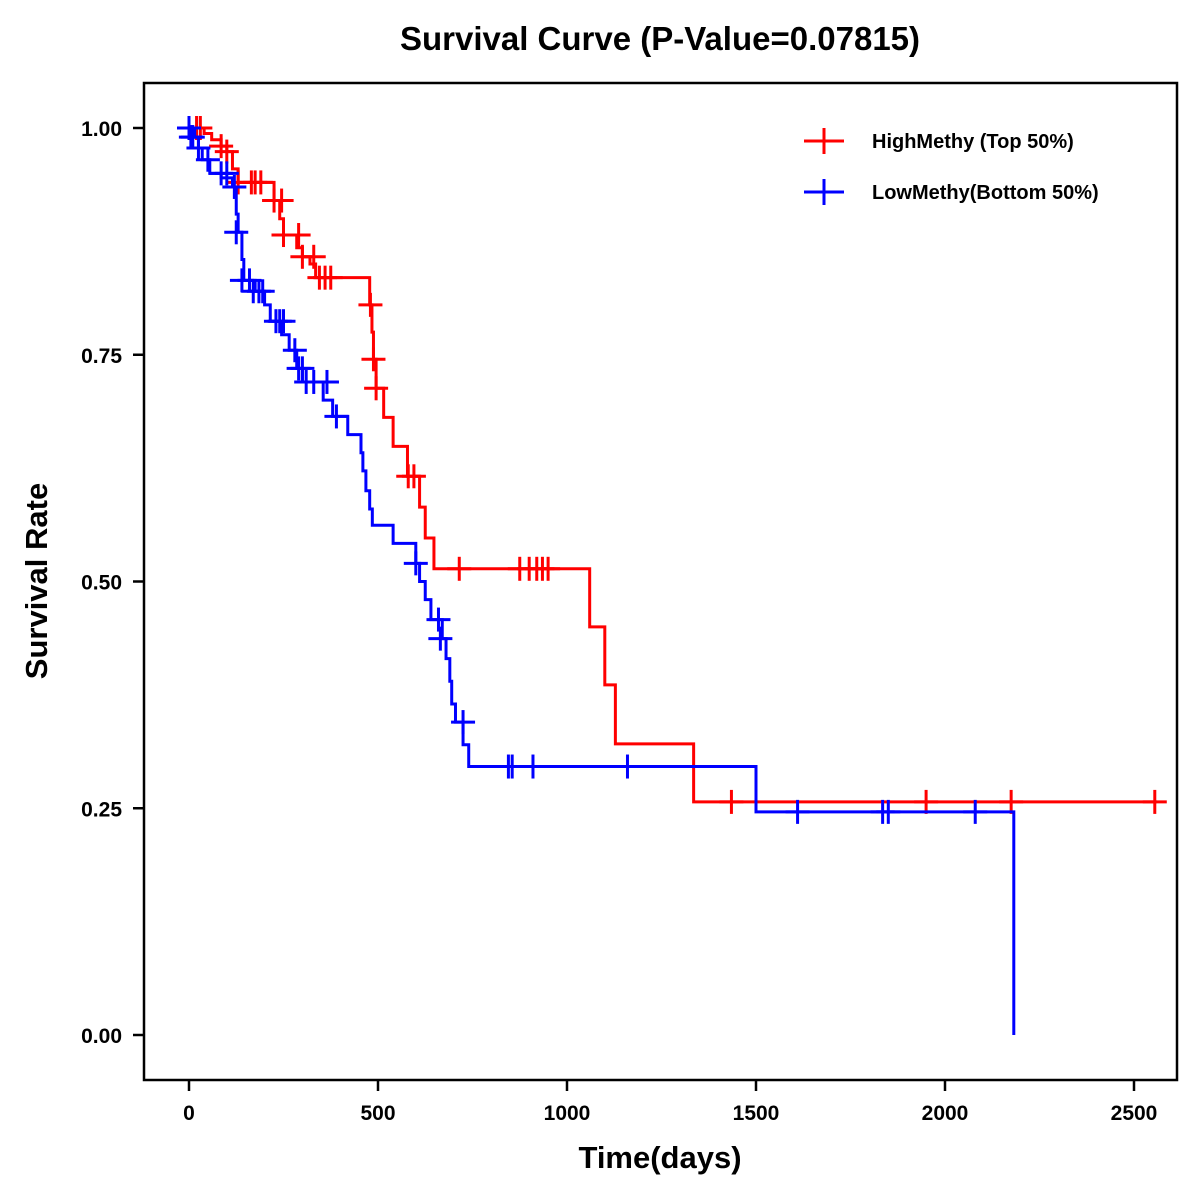  I want to click on legend-item: HighMethy (Top 50%), so click(939, 141).